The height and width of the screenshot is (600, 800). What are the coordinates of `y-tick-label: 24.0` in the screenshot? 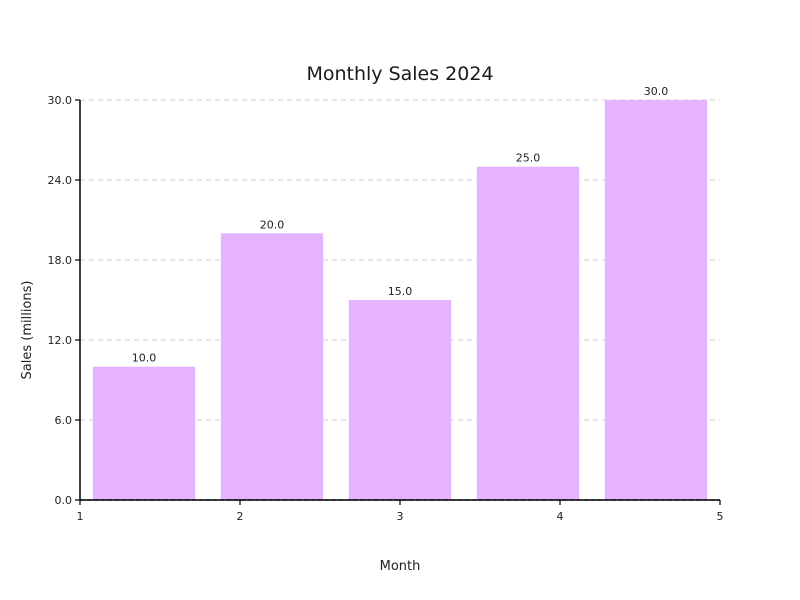 It's located at (60, 180).